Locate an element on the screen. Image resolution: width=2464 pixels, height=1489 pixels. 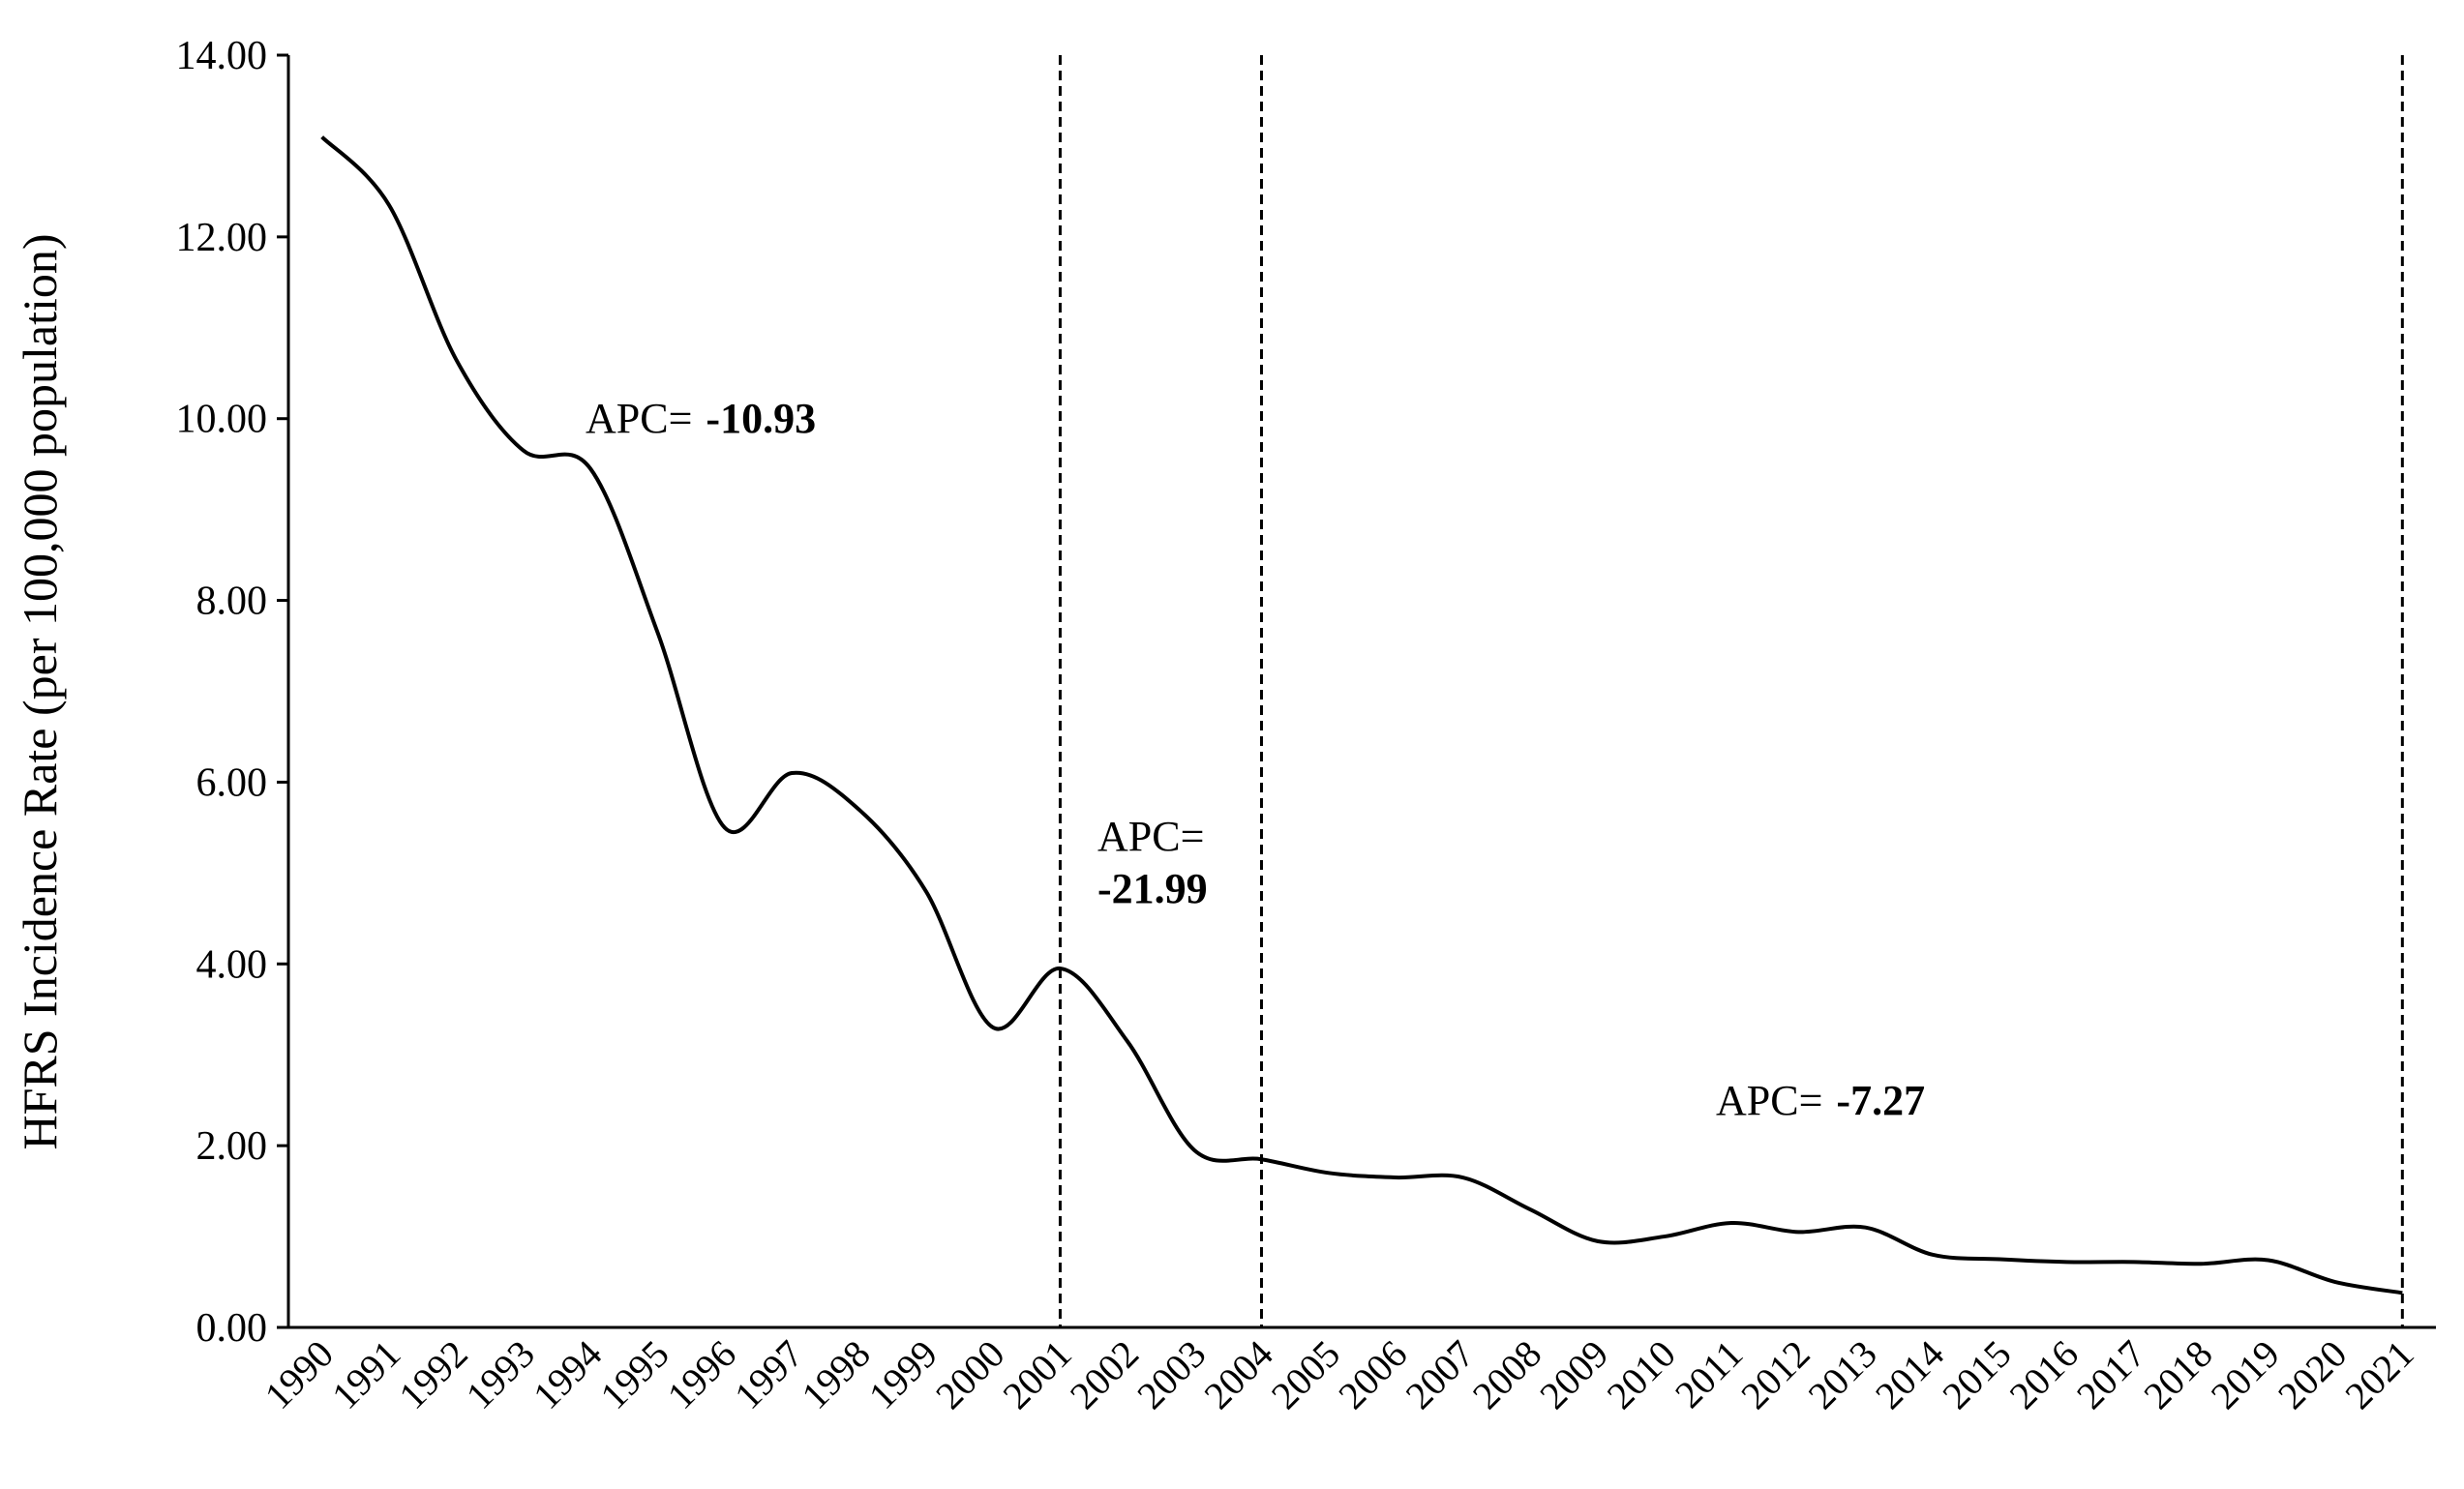
x-tick-label: 2009 is located at coordinates (1573, 1374).